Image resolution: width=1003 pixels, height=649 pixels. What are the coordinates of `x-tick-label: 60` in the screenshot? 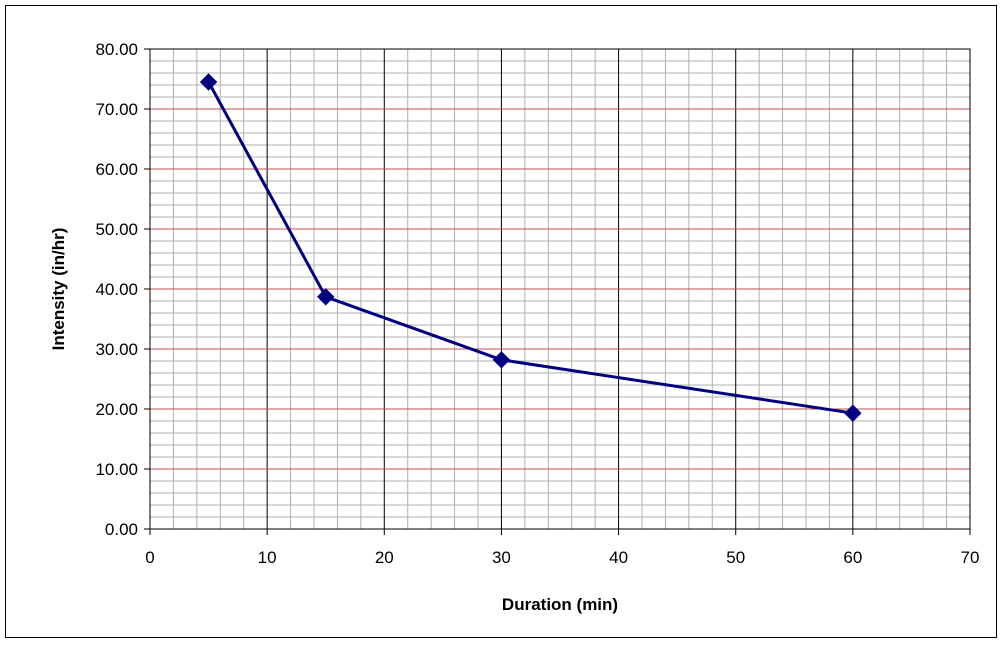 It's located at (852, 557).